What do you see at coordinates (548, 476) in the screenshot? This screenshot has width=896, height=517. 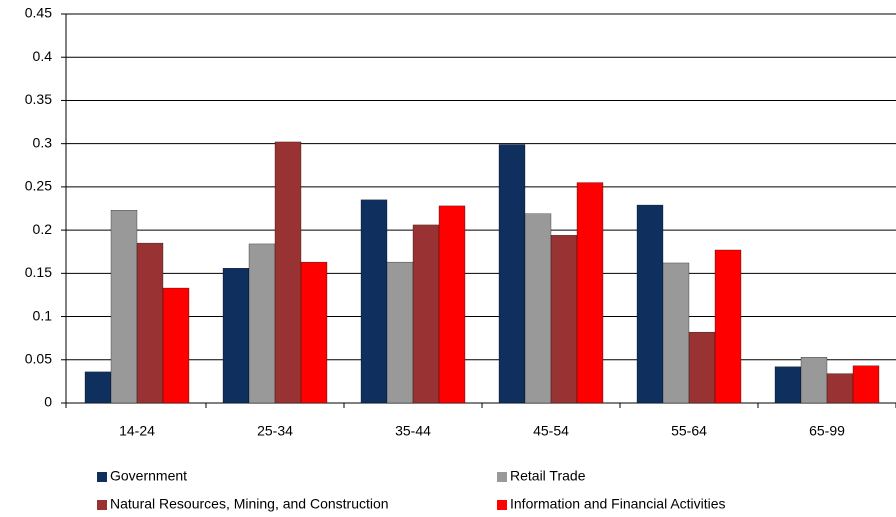 I see `legend-label: Retail Trade` at bounding box center [548, 476].